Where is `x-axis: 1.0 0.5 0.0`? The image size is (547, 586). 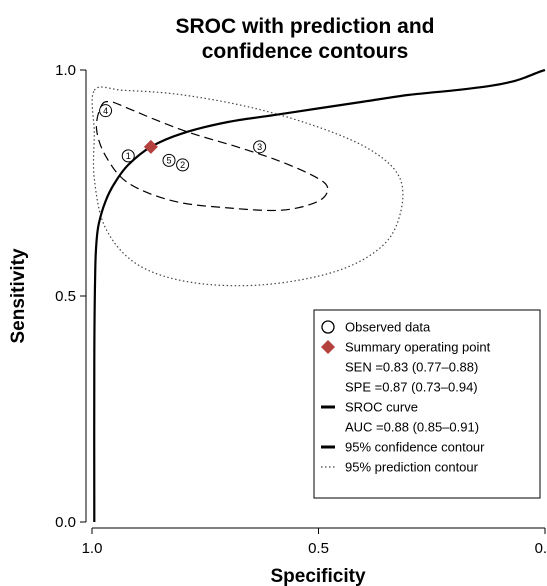 x-axis: 1.0 0.5 0.0 is located at coordinates (314, 542).